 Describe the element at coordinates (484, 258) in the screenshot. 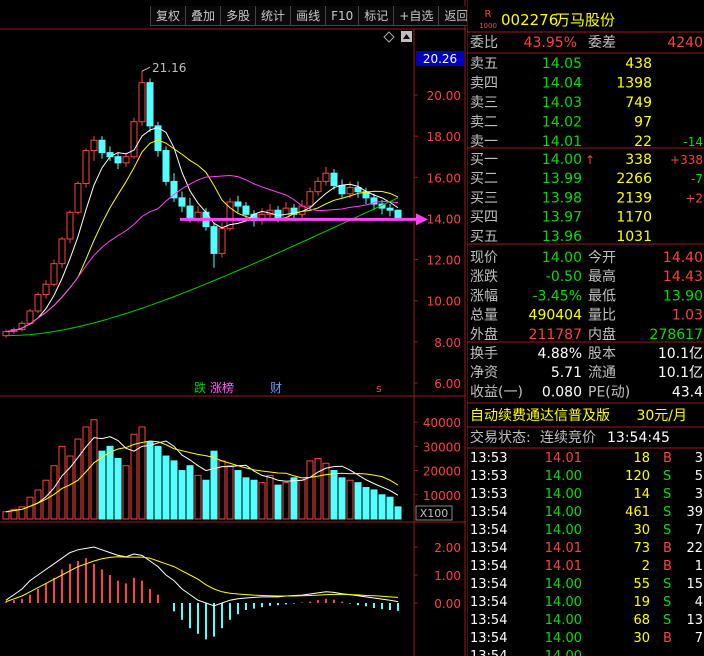

I see `stat-label: 现价` at that location.